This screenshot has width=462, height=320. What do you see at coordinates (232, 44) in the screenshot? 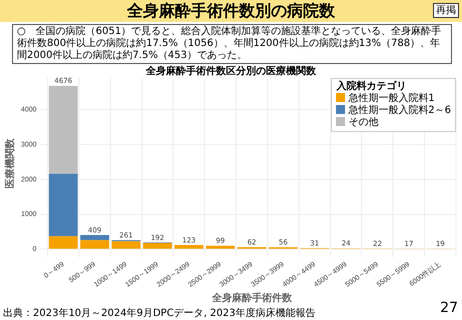
I see `text: ○ 全国の病院（6051）で見ると、総合入院体制加算等の施設基準となっている、全身麻酔手術件数800件以上の病院は約17.5%（1056）、年間1200件以上の病院は約13%（788）、年間2000件以上の病院は約7.5%（453）であった。` at bounding box center [232, 44].